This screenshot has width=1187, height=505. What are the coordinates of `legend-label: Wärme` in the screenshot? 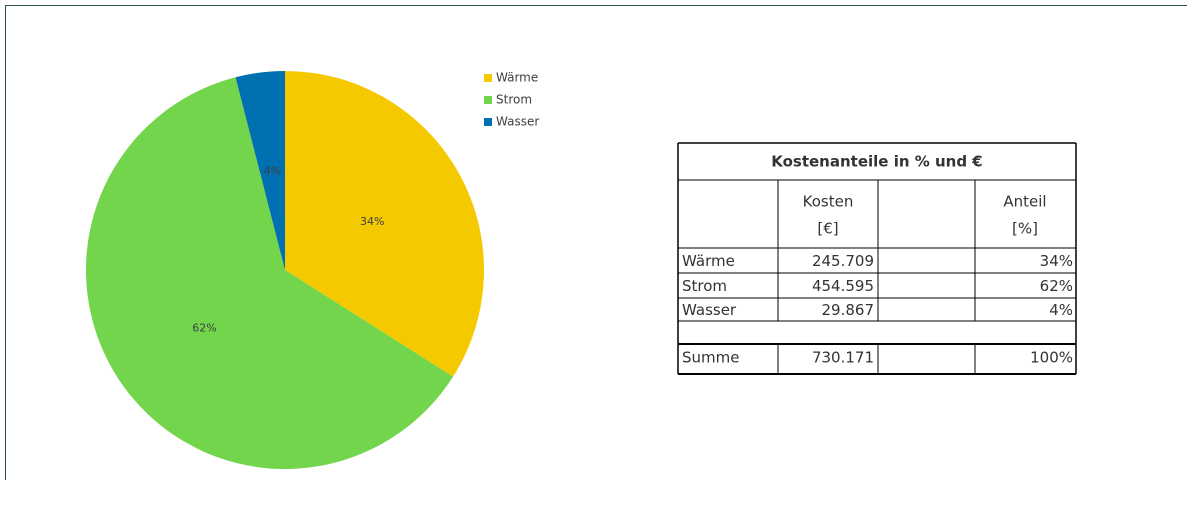 It's located at (517, 78).